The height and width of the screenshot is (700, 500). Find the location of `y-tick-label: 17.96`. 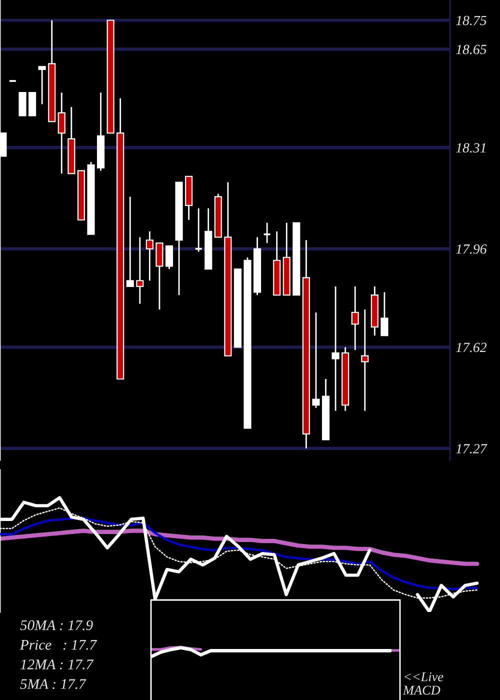

y-tick-label: 17.96 is located at coordinates (471, 249).